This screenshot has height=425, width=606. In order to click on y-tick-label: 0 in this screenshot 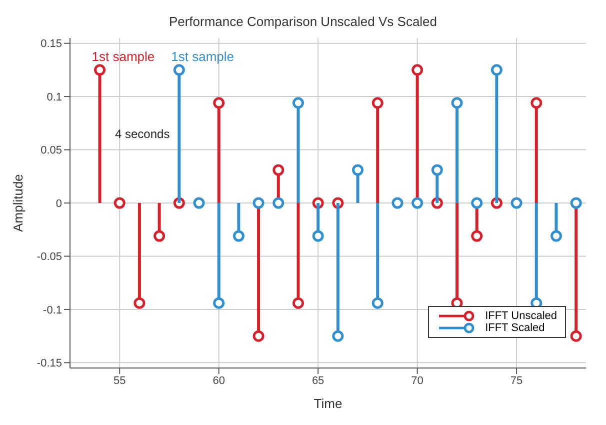, I will do `click(59, 204)`.